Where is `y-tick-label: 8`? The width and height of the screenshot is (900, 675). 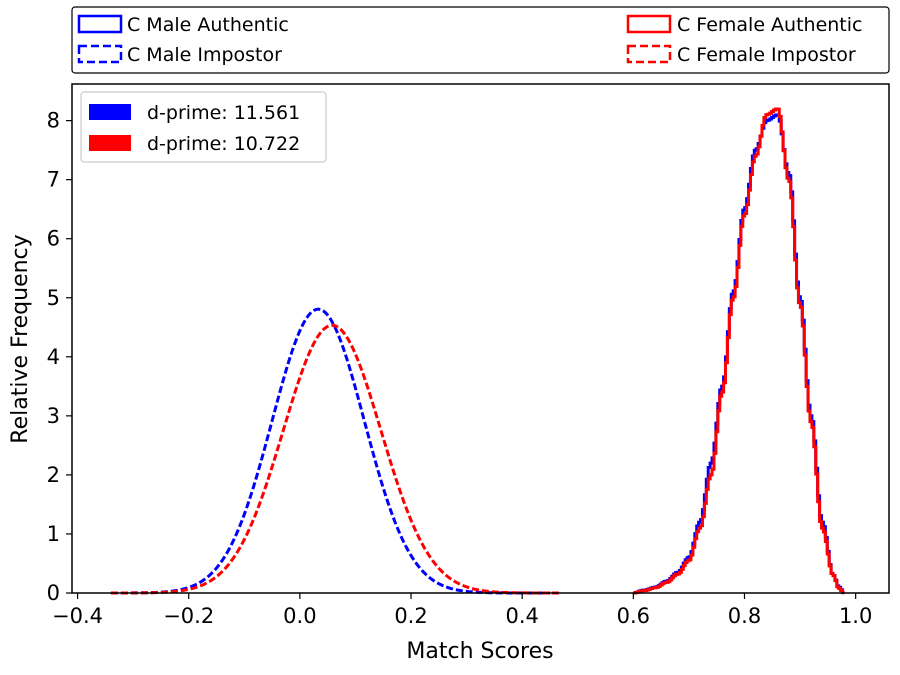 y-tick-label: 8 is located at coordinates (53, 121).